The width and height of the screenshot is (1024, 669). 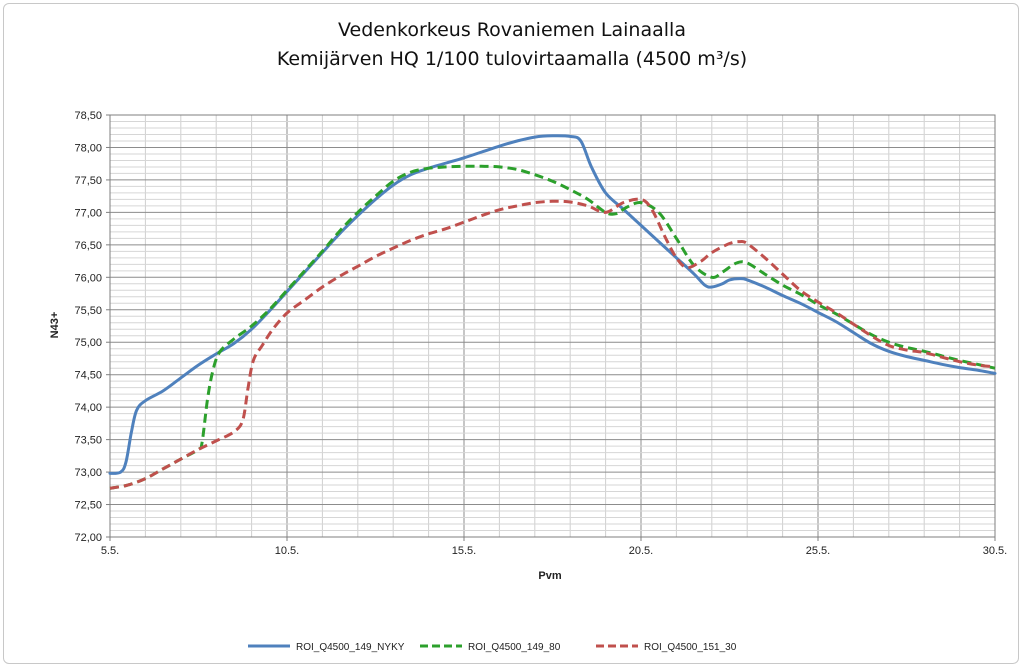 I want to click on legend-label-3: ROI_Q4500_151_30, so click(x=690, y=647).